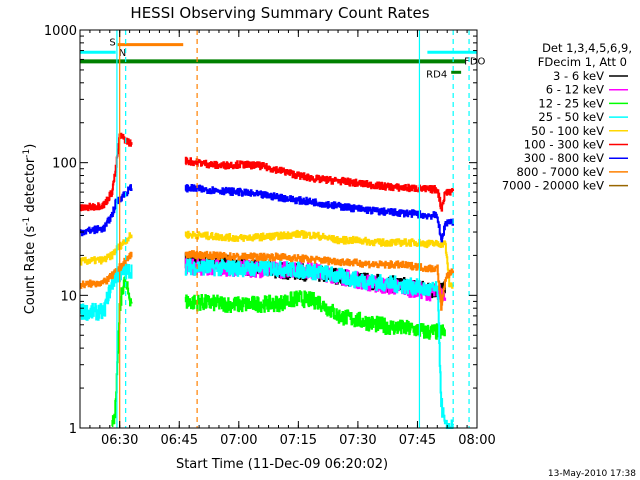  What do you see at coordinates (68, 296) in the screenshot?
I see `y-tick-label-1: 10` at bounding box center [68, 296].